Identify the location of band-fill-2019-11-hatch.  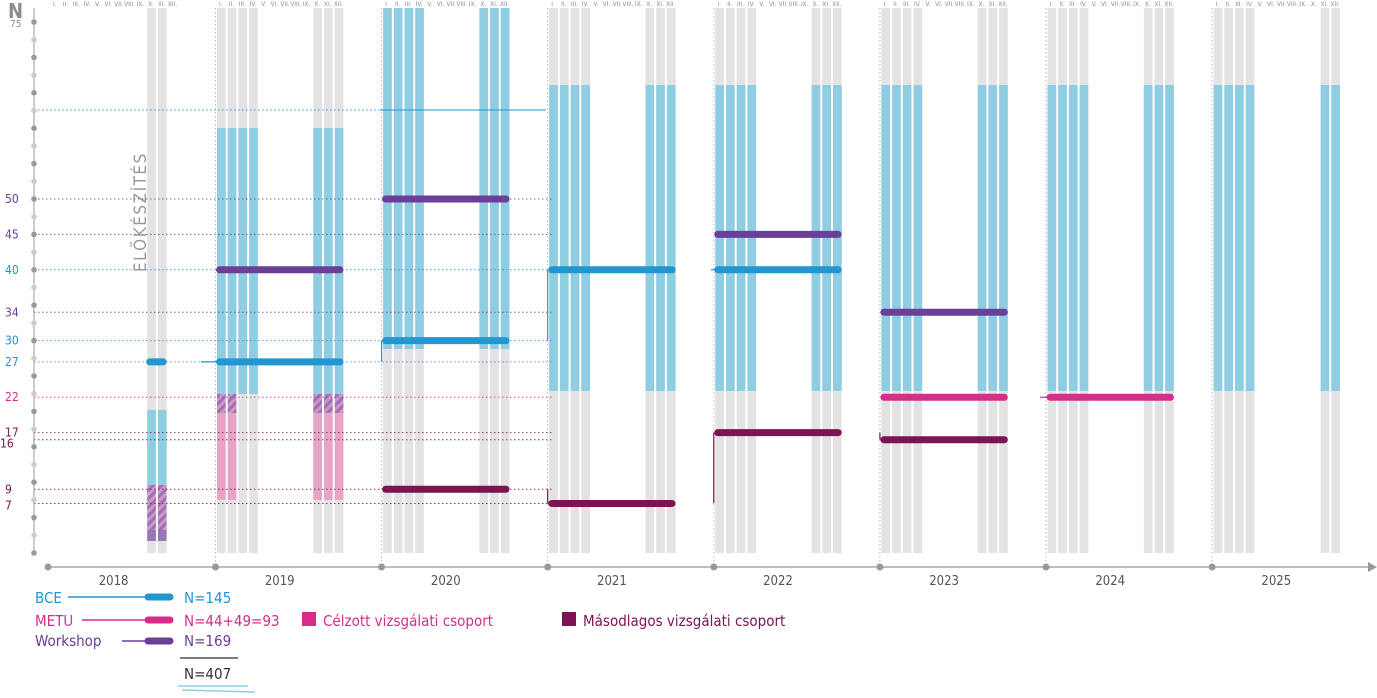
(328, 403).